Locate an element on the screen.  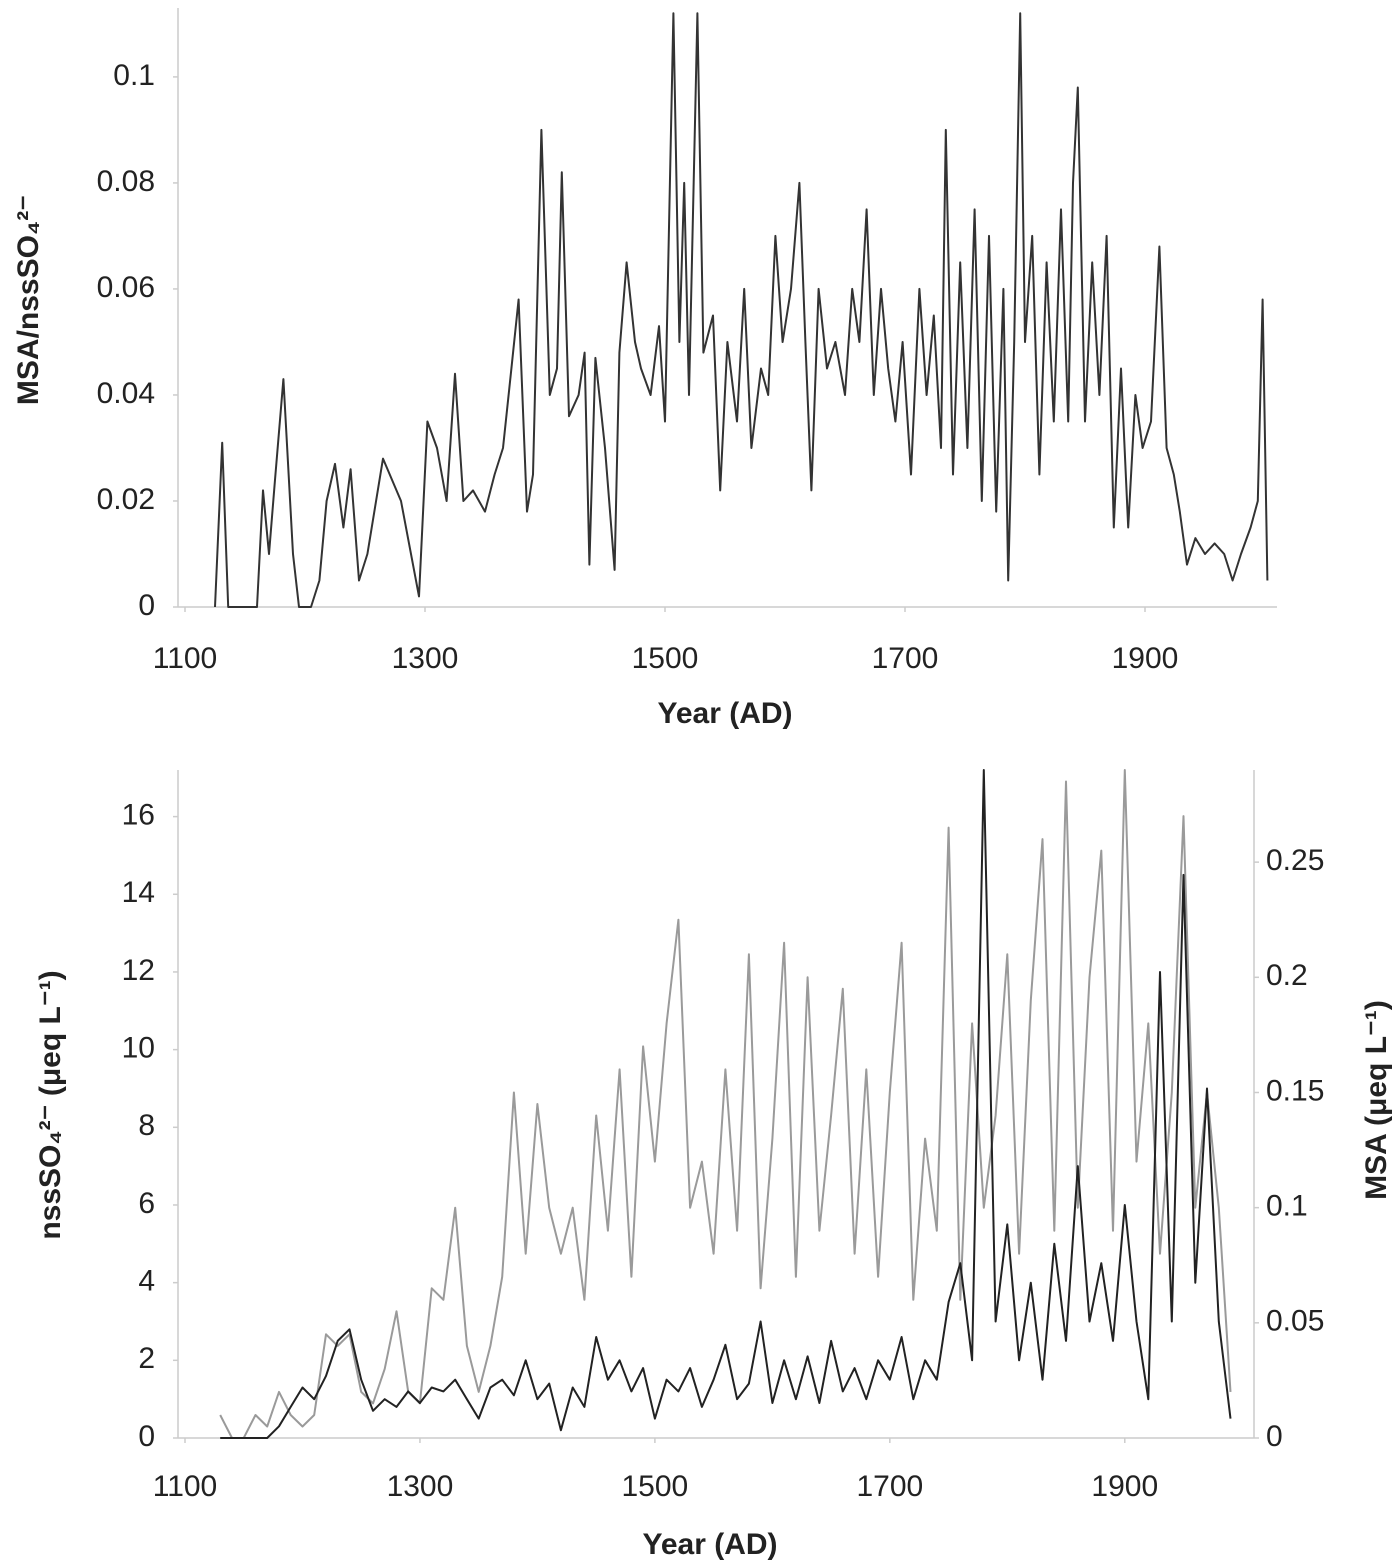
y-tick-label: 0.02 is located at coordinates (126, 499).